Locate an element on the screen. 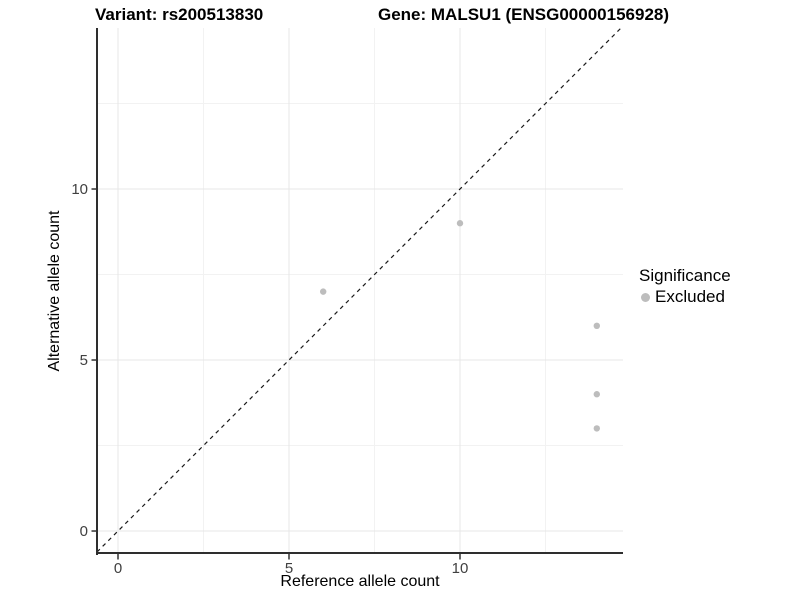  y-axis-title: Alternative allele count is located at coordinates (54, 291).